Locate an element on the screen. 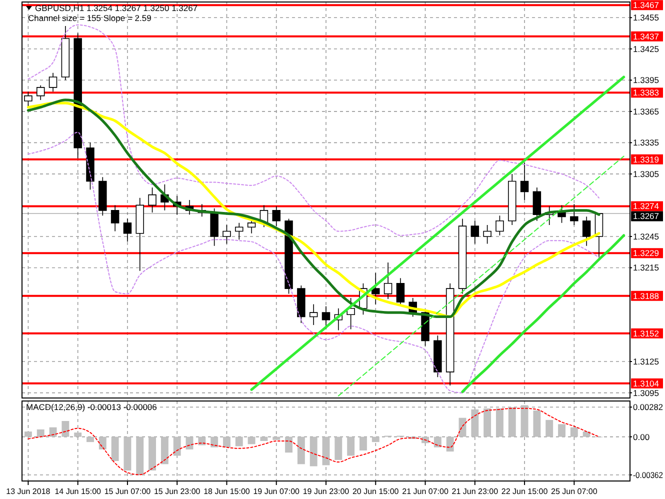 This screenshot has height=499, width=665. y-tick-label: -0.00362 is located at coordinates (649, 475).